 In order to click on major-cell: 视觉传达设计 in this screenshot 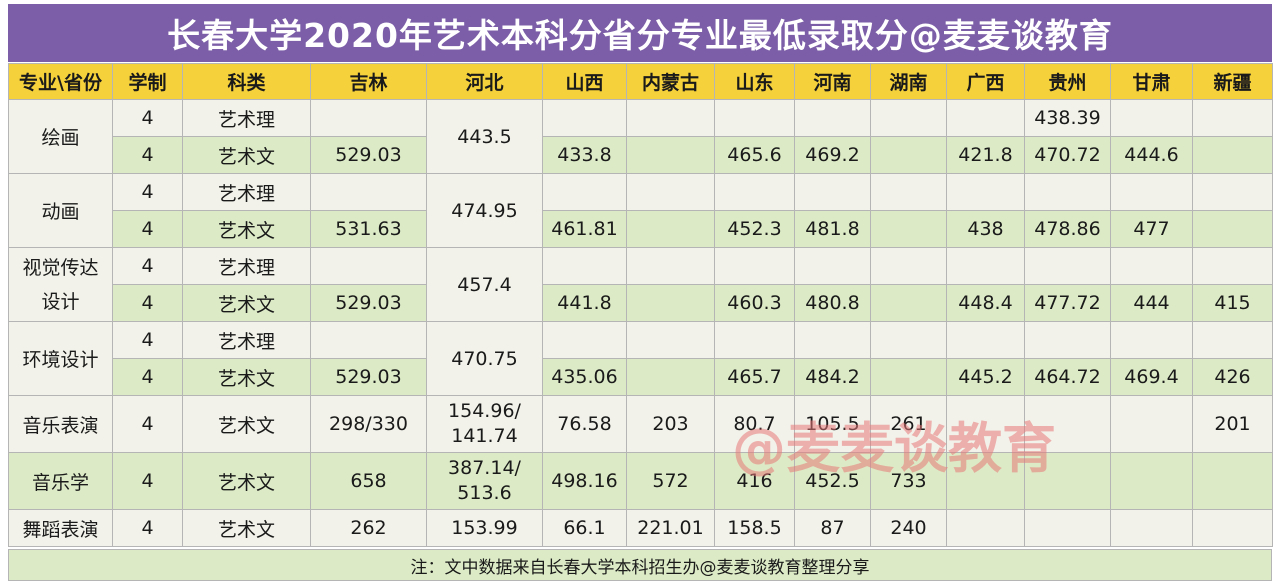, I will do `click(60, 284)`.